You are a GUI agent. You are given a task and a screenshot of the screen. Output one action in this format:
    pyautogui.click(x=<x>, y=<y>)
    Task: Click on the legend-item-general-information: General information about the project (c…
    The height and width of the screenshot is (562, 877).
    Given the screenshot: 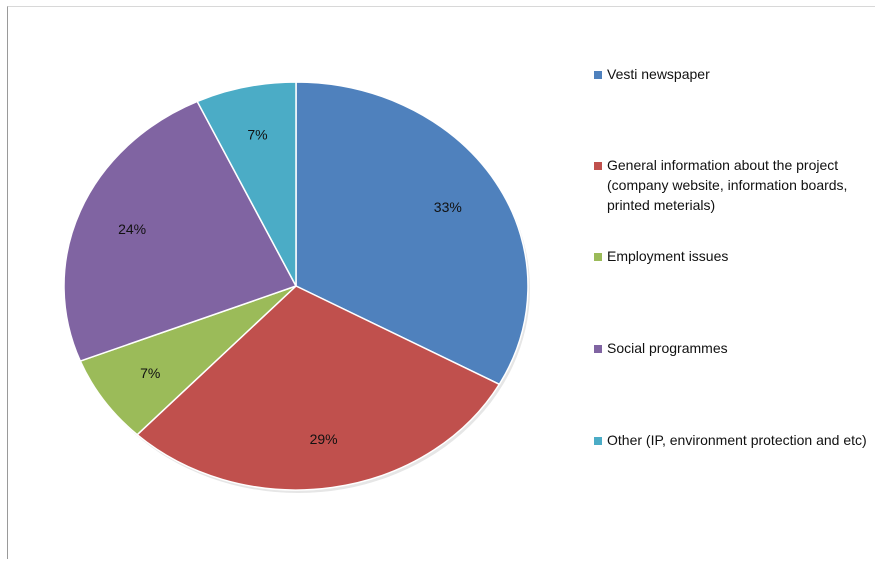 What is the action you would take?
    pyautogui.click(x=734, y=186)
    